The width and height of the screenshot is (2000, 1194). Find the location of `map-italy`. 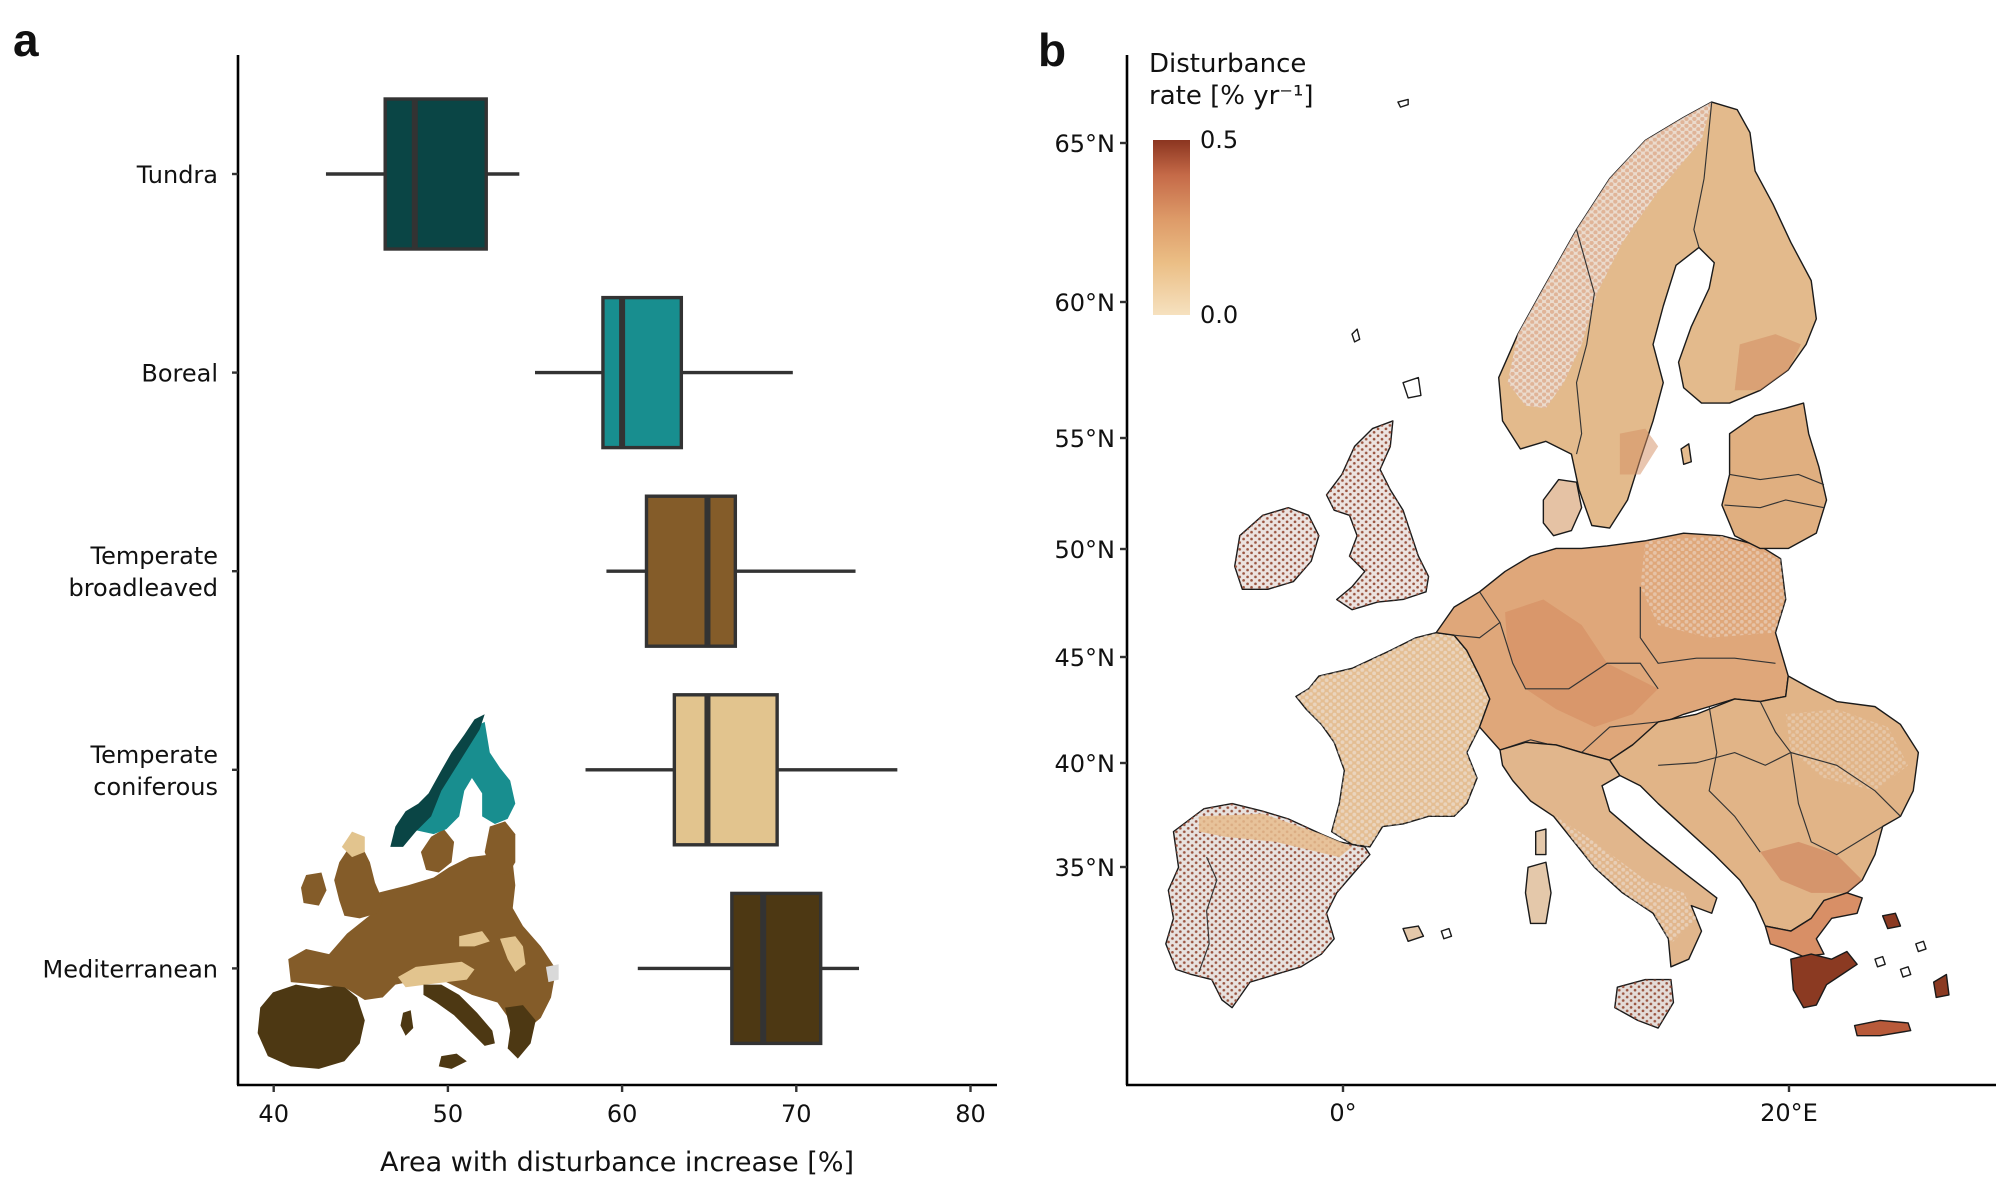

map-italy is located at coordinates (1608, 885).